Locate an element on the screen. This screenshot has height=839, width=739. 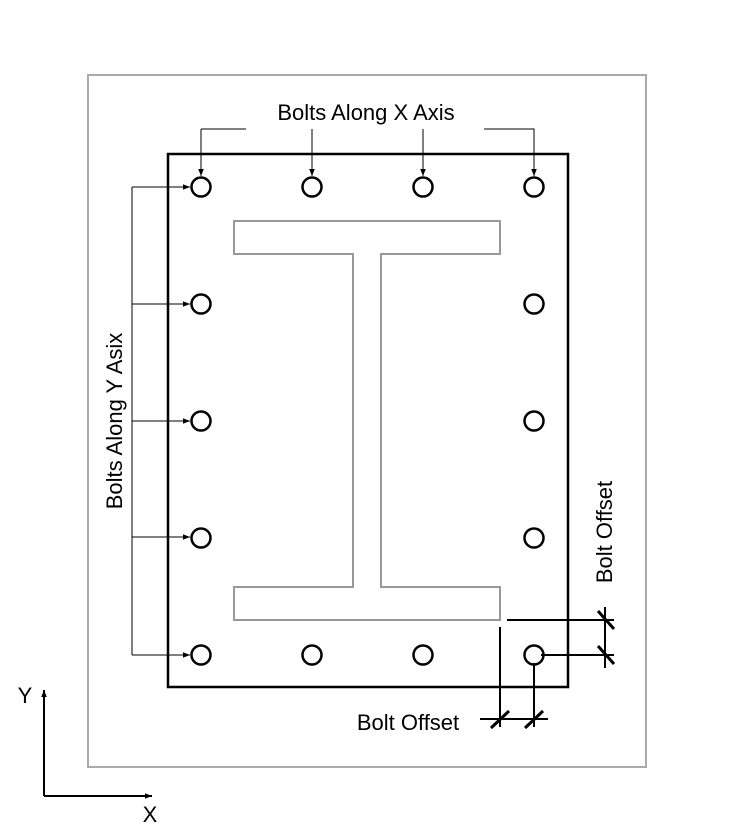
bolt-offset-bottom-label: Bolt Offset is located at coordinates (408, 722).